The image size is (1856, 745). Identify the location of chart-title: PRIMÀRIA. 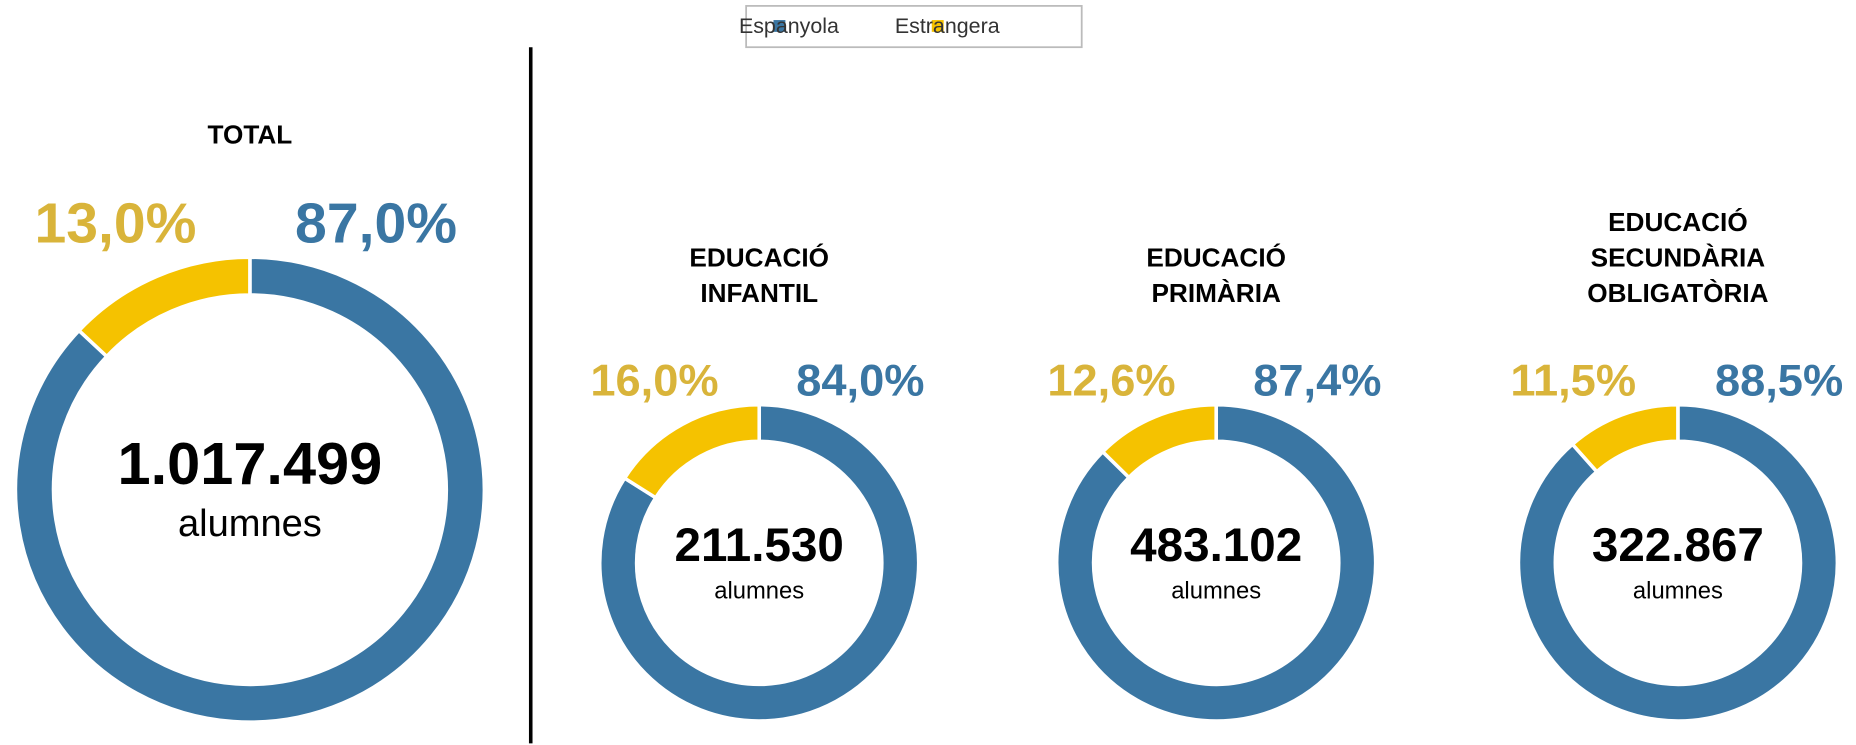
(1216, 293).